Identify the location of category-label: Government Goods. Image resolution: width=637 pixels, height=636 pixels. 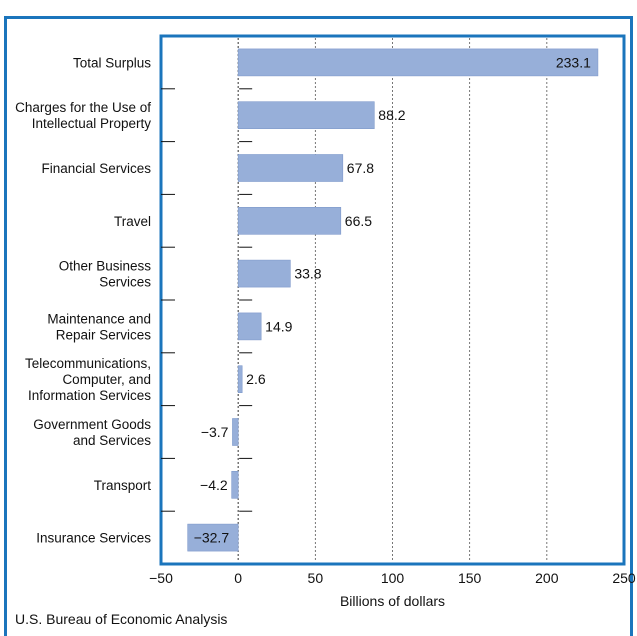
(92, 424).